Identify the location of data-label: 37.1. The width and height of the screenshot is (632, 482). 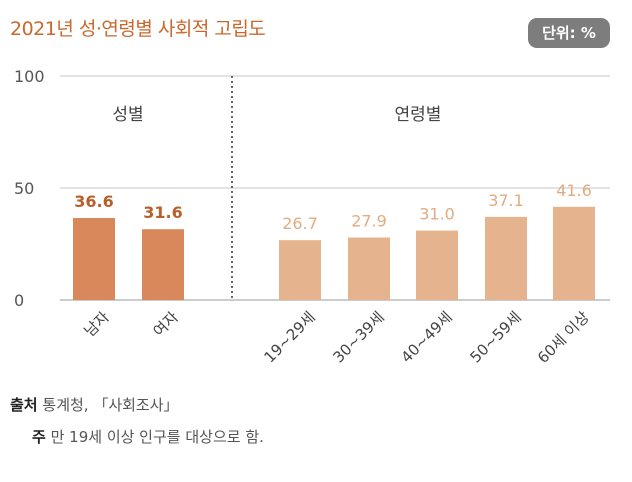
(506, 200).